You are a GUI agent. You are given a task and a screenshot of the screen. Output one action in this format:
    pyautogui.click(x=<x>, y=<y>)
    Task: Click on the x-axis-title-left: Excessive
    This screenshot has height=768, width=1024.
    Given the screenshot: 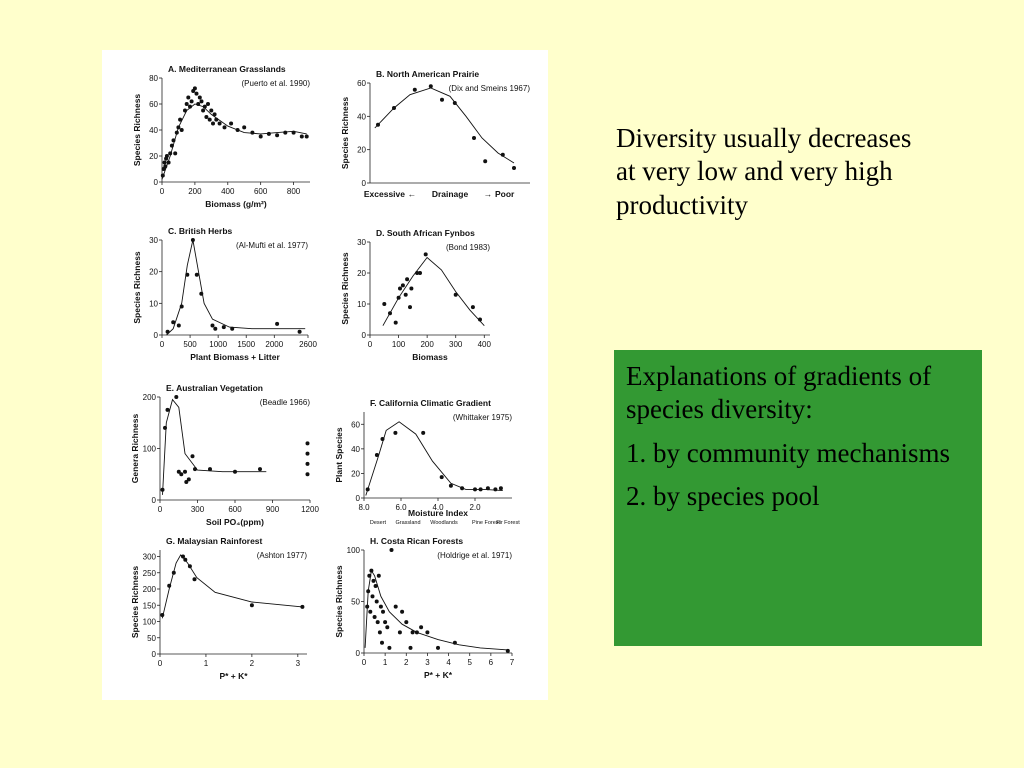 What is the action you would take?
    pyautogui.click(x=384, y=194)
    